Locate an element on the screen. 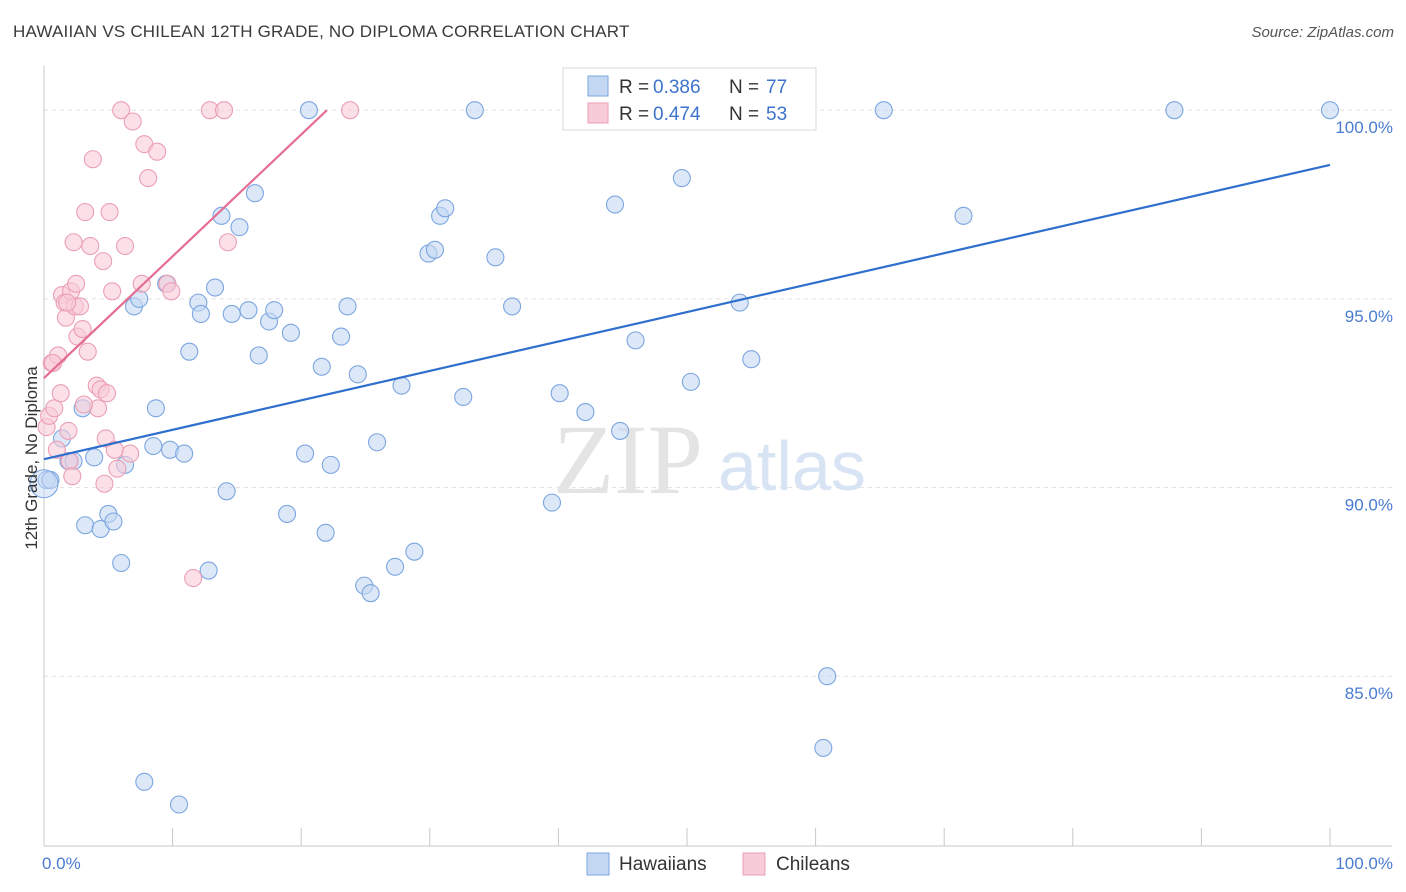 The height and width of the screenshot is (892, 1406). series-legend-label-chileans: Chileans is located at coordinates (813, 864).